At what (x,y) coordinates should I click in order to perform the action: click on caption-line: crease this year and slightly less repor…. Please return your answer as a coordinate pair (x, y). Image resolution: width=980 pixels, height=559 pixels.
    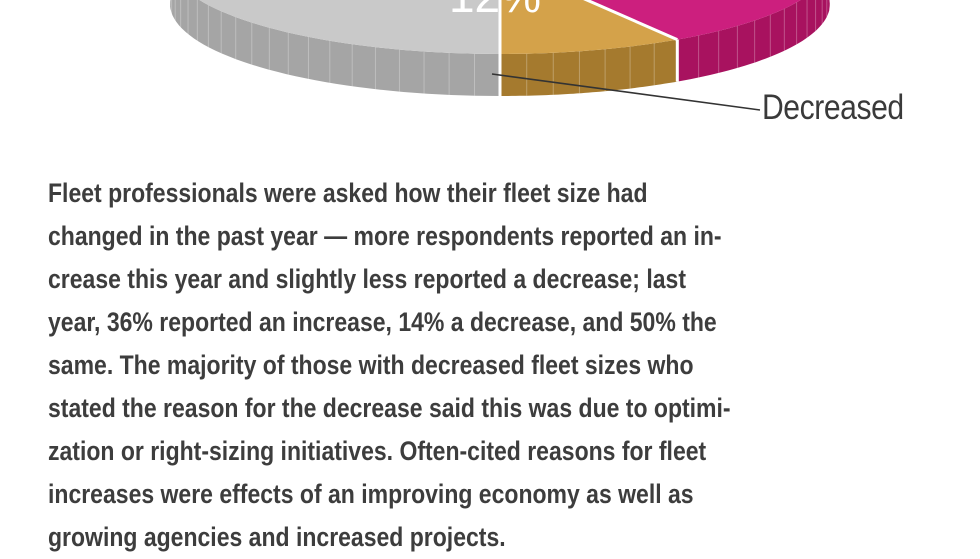
    Looking at the image, I should click on (367, 279).